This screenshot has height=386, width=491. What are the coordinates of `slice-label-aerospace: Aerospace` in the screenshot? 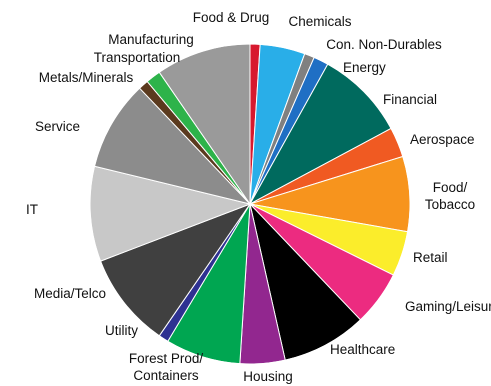 It's located at (442, 139).